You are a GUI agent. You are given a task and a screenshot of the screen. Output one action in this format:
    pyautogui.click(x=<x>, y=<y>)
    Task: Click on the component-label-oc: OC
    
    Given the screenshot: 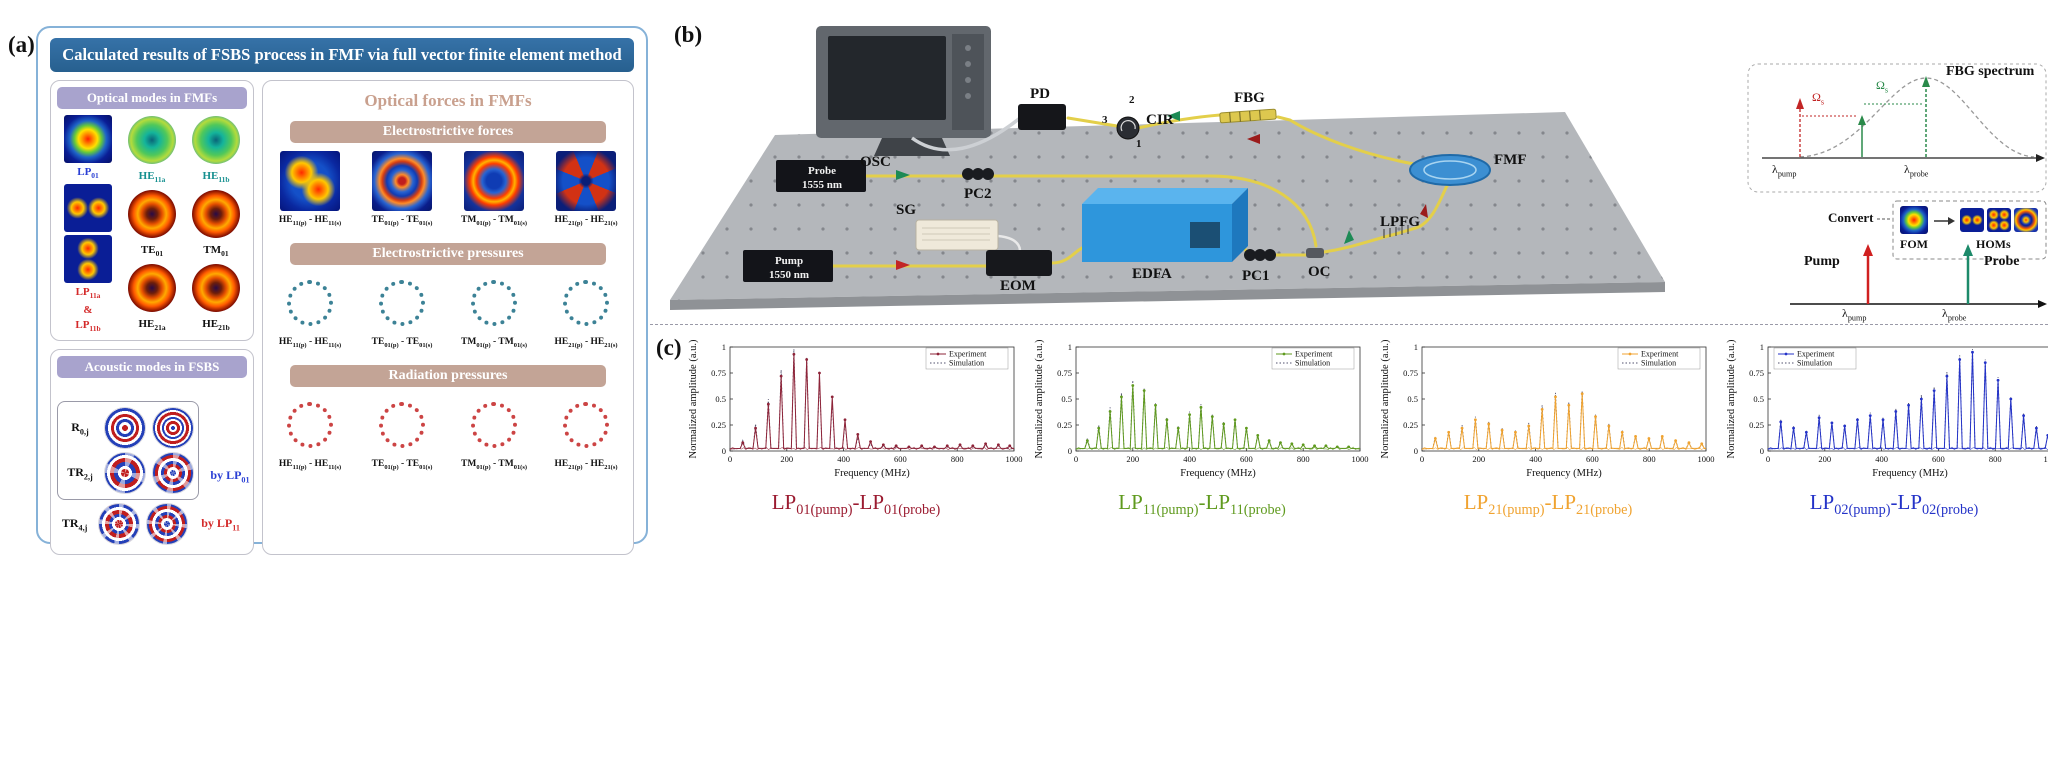 What is the action you would take?
    pyautogui.click(x=1319, y=272)
    